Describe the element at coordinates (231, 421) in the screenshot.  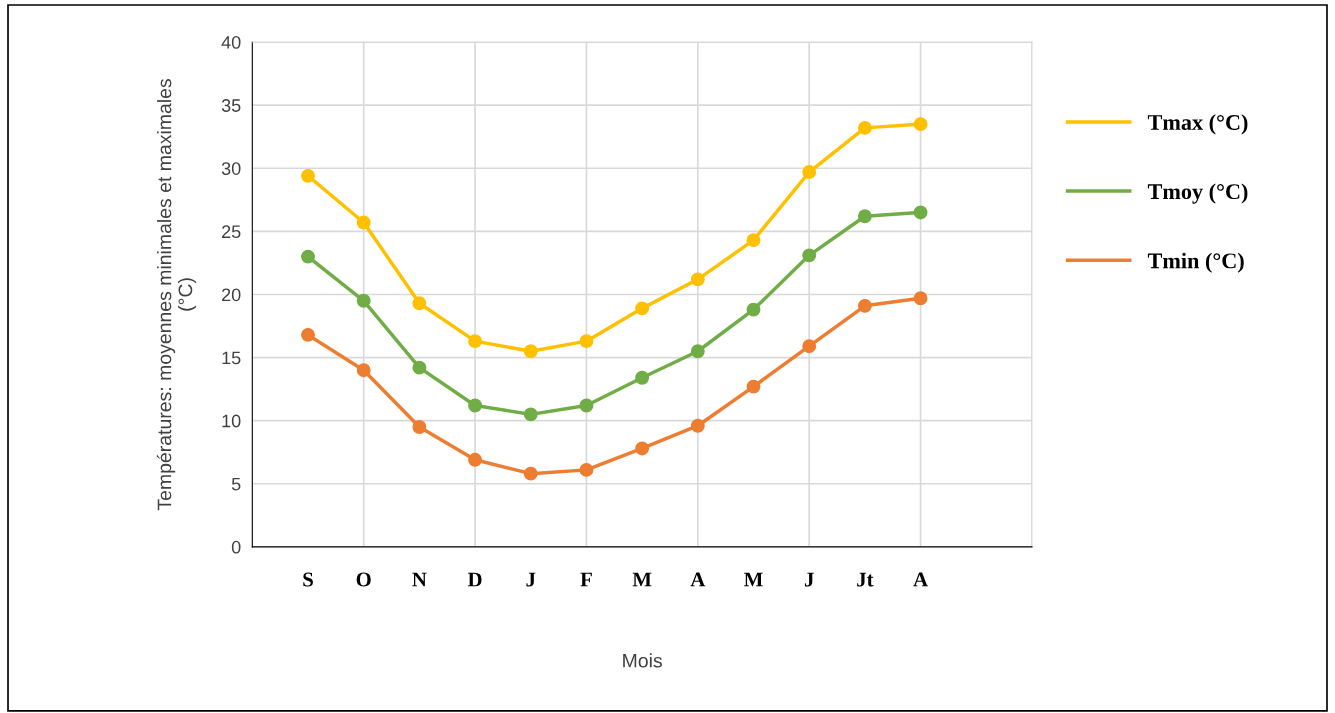
I see `y-tick-label: 10` at that location.